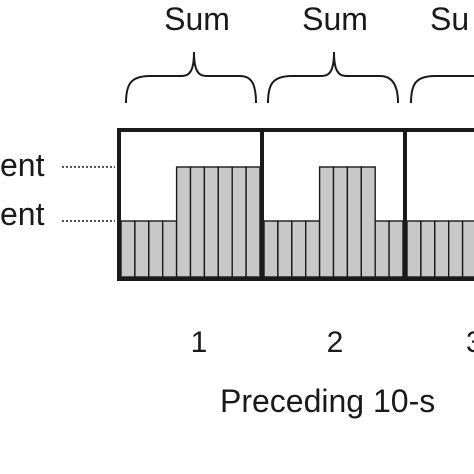 This screenshot has height=474, width=474. What do you see at coordinates (199, 342) in the screenshot?
I see `bin-number-1: 1` at bounding box center [199, 342].